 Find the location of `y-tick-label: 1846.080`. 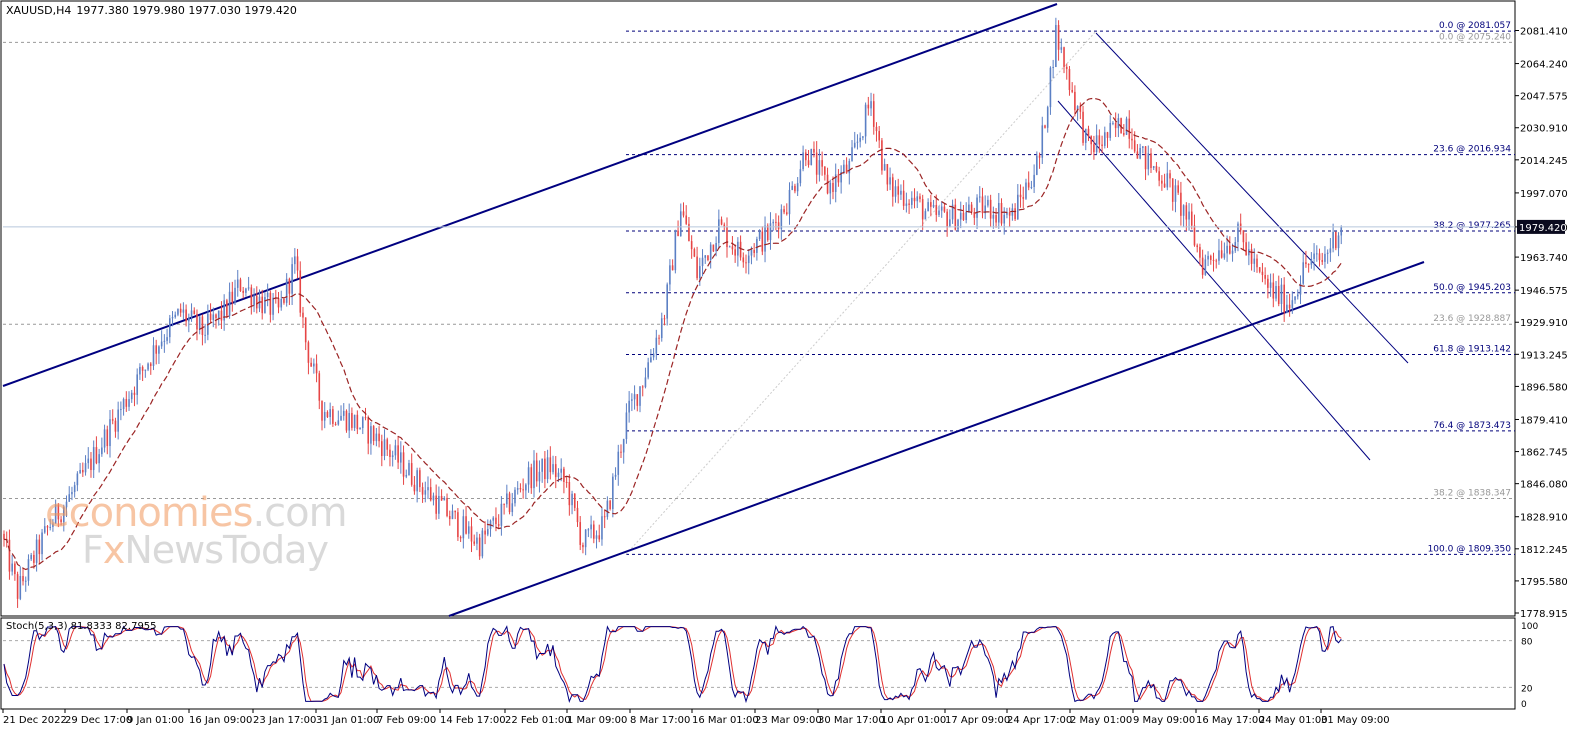

y-tick-label: 1846.080 is located at coordinates (1544, 485).